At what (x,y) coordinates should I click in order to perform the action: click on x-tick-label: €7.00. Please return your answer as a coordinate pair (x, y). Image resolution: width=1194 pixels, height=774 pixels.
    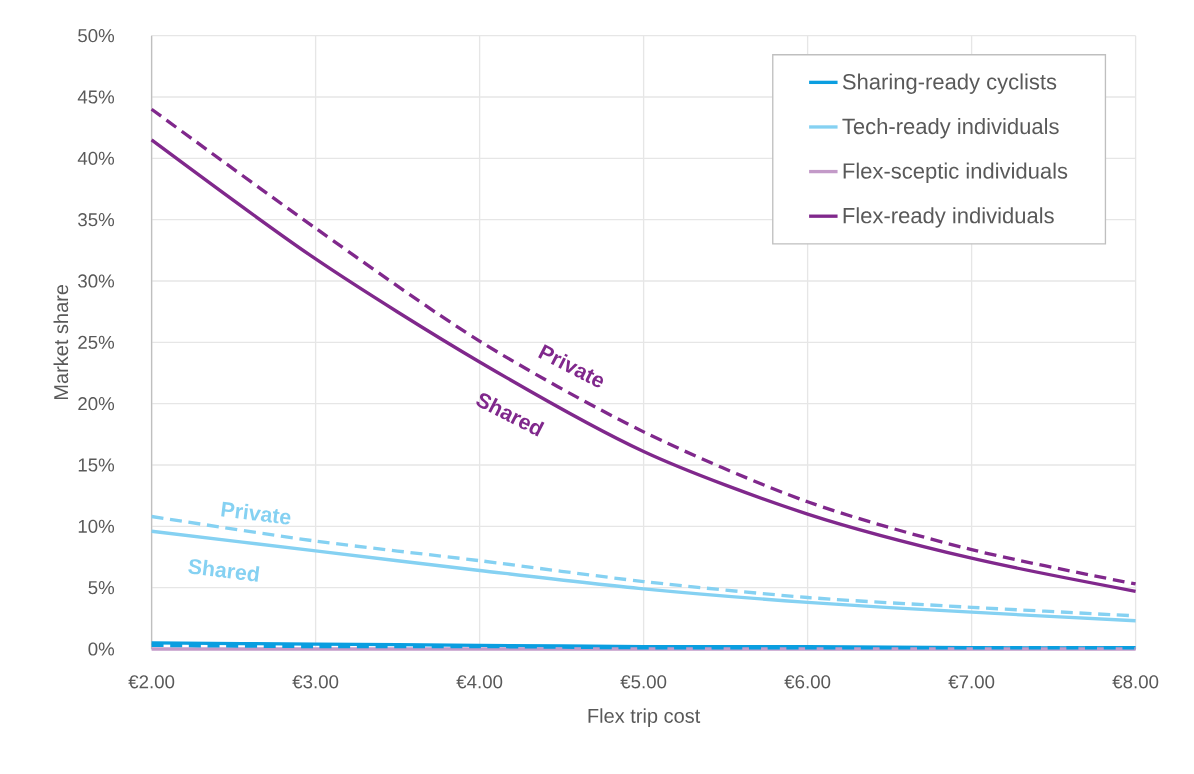
    Looking at the image, I should click on (971, 682).